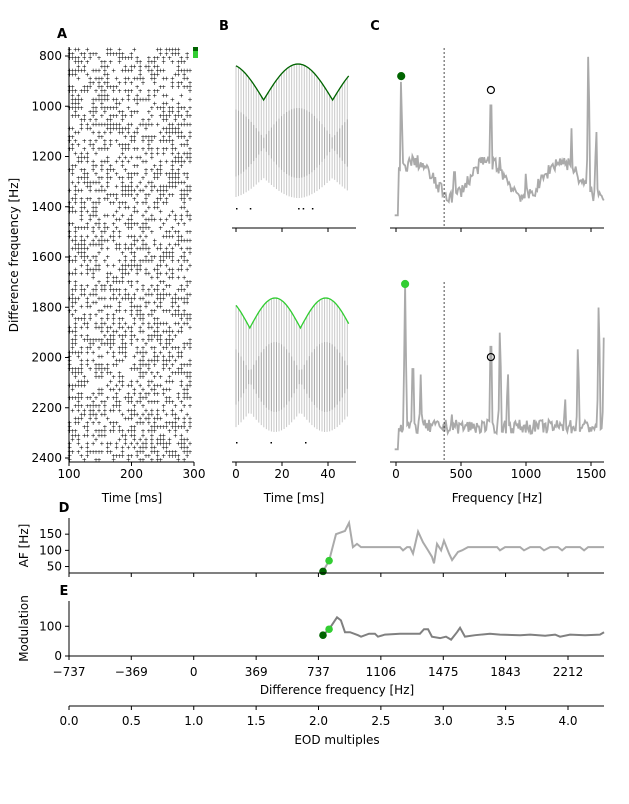  What do you see at coordinates (497, 498) in the screenshot?
I see `panel-c-xlabel: Frequency [Hz]` at bounding box center [497, 498].